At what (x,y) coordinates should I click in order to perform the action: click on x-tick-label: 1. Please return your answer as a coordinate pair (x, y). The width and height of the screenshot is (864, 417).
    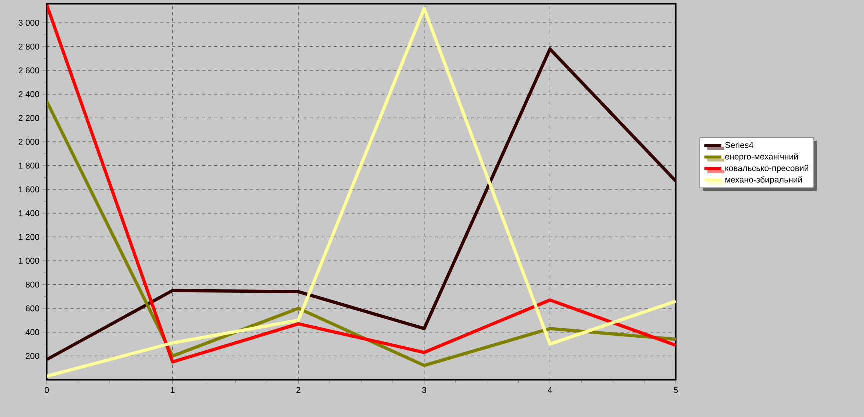
    Looking at the image, I should click on (173, 390).